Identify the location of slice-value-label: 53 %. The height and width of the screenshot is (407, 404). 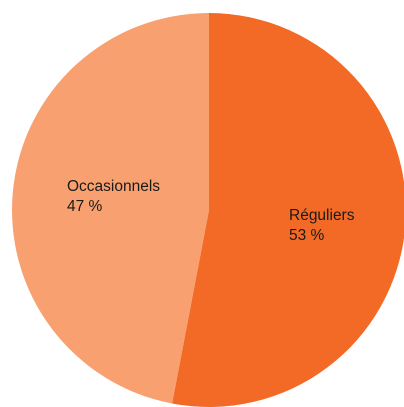
(307, 235).